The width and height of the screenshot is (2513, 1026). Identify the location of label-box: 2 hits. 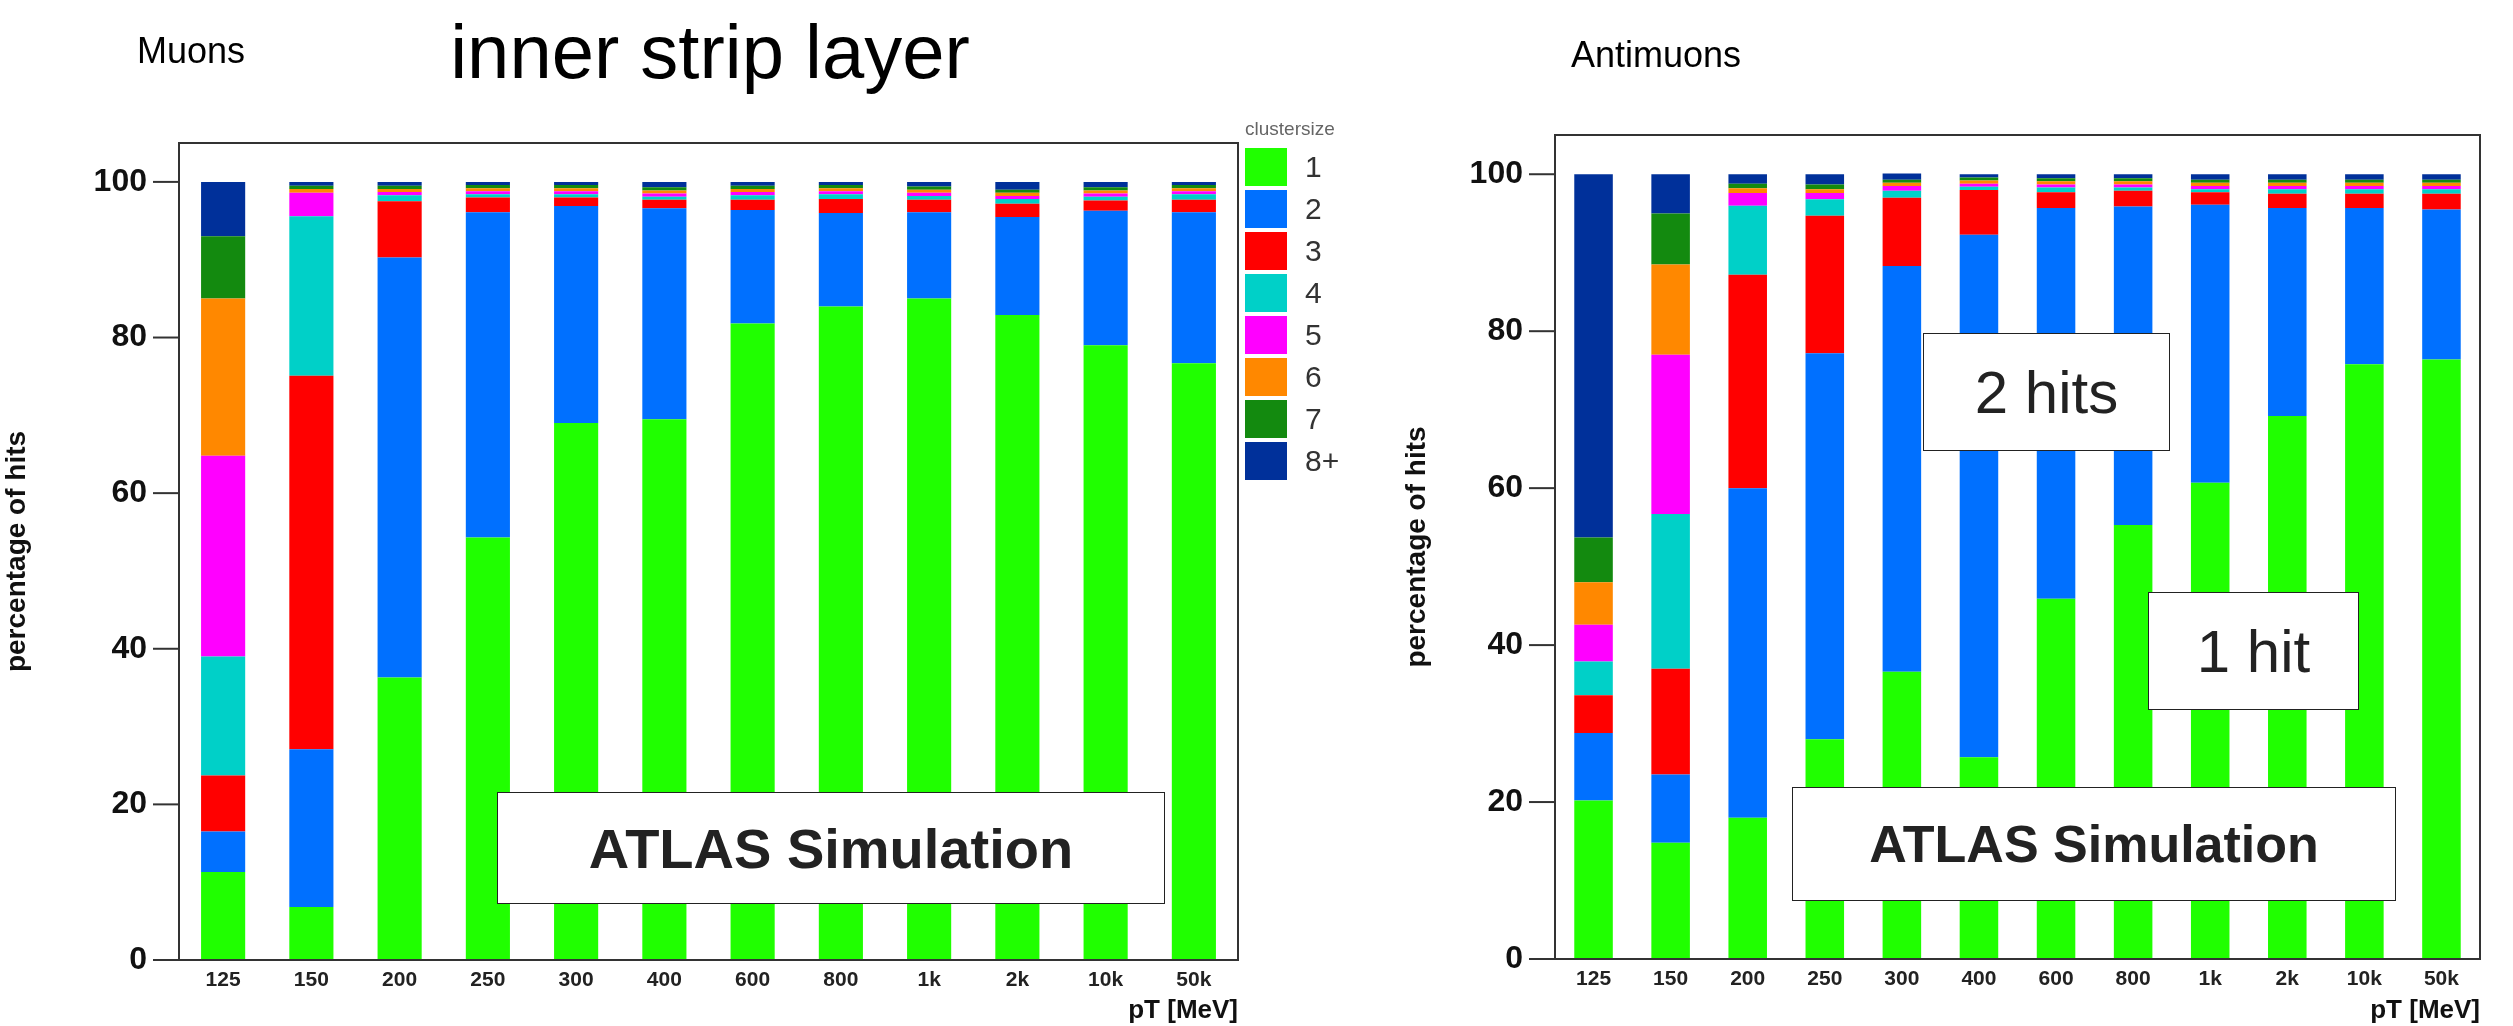
(2046, 392).